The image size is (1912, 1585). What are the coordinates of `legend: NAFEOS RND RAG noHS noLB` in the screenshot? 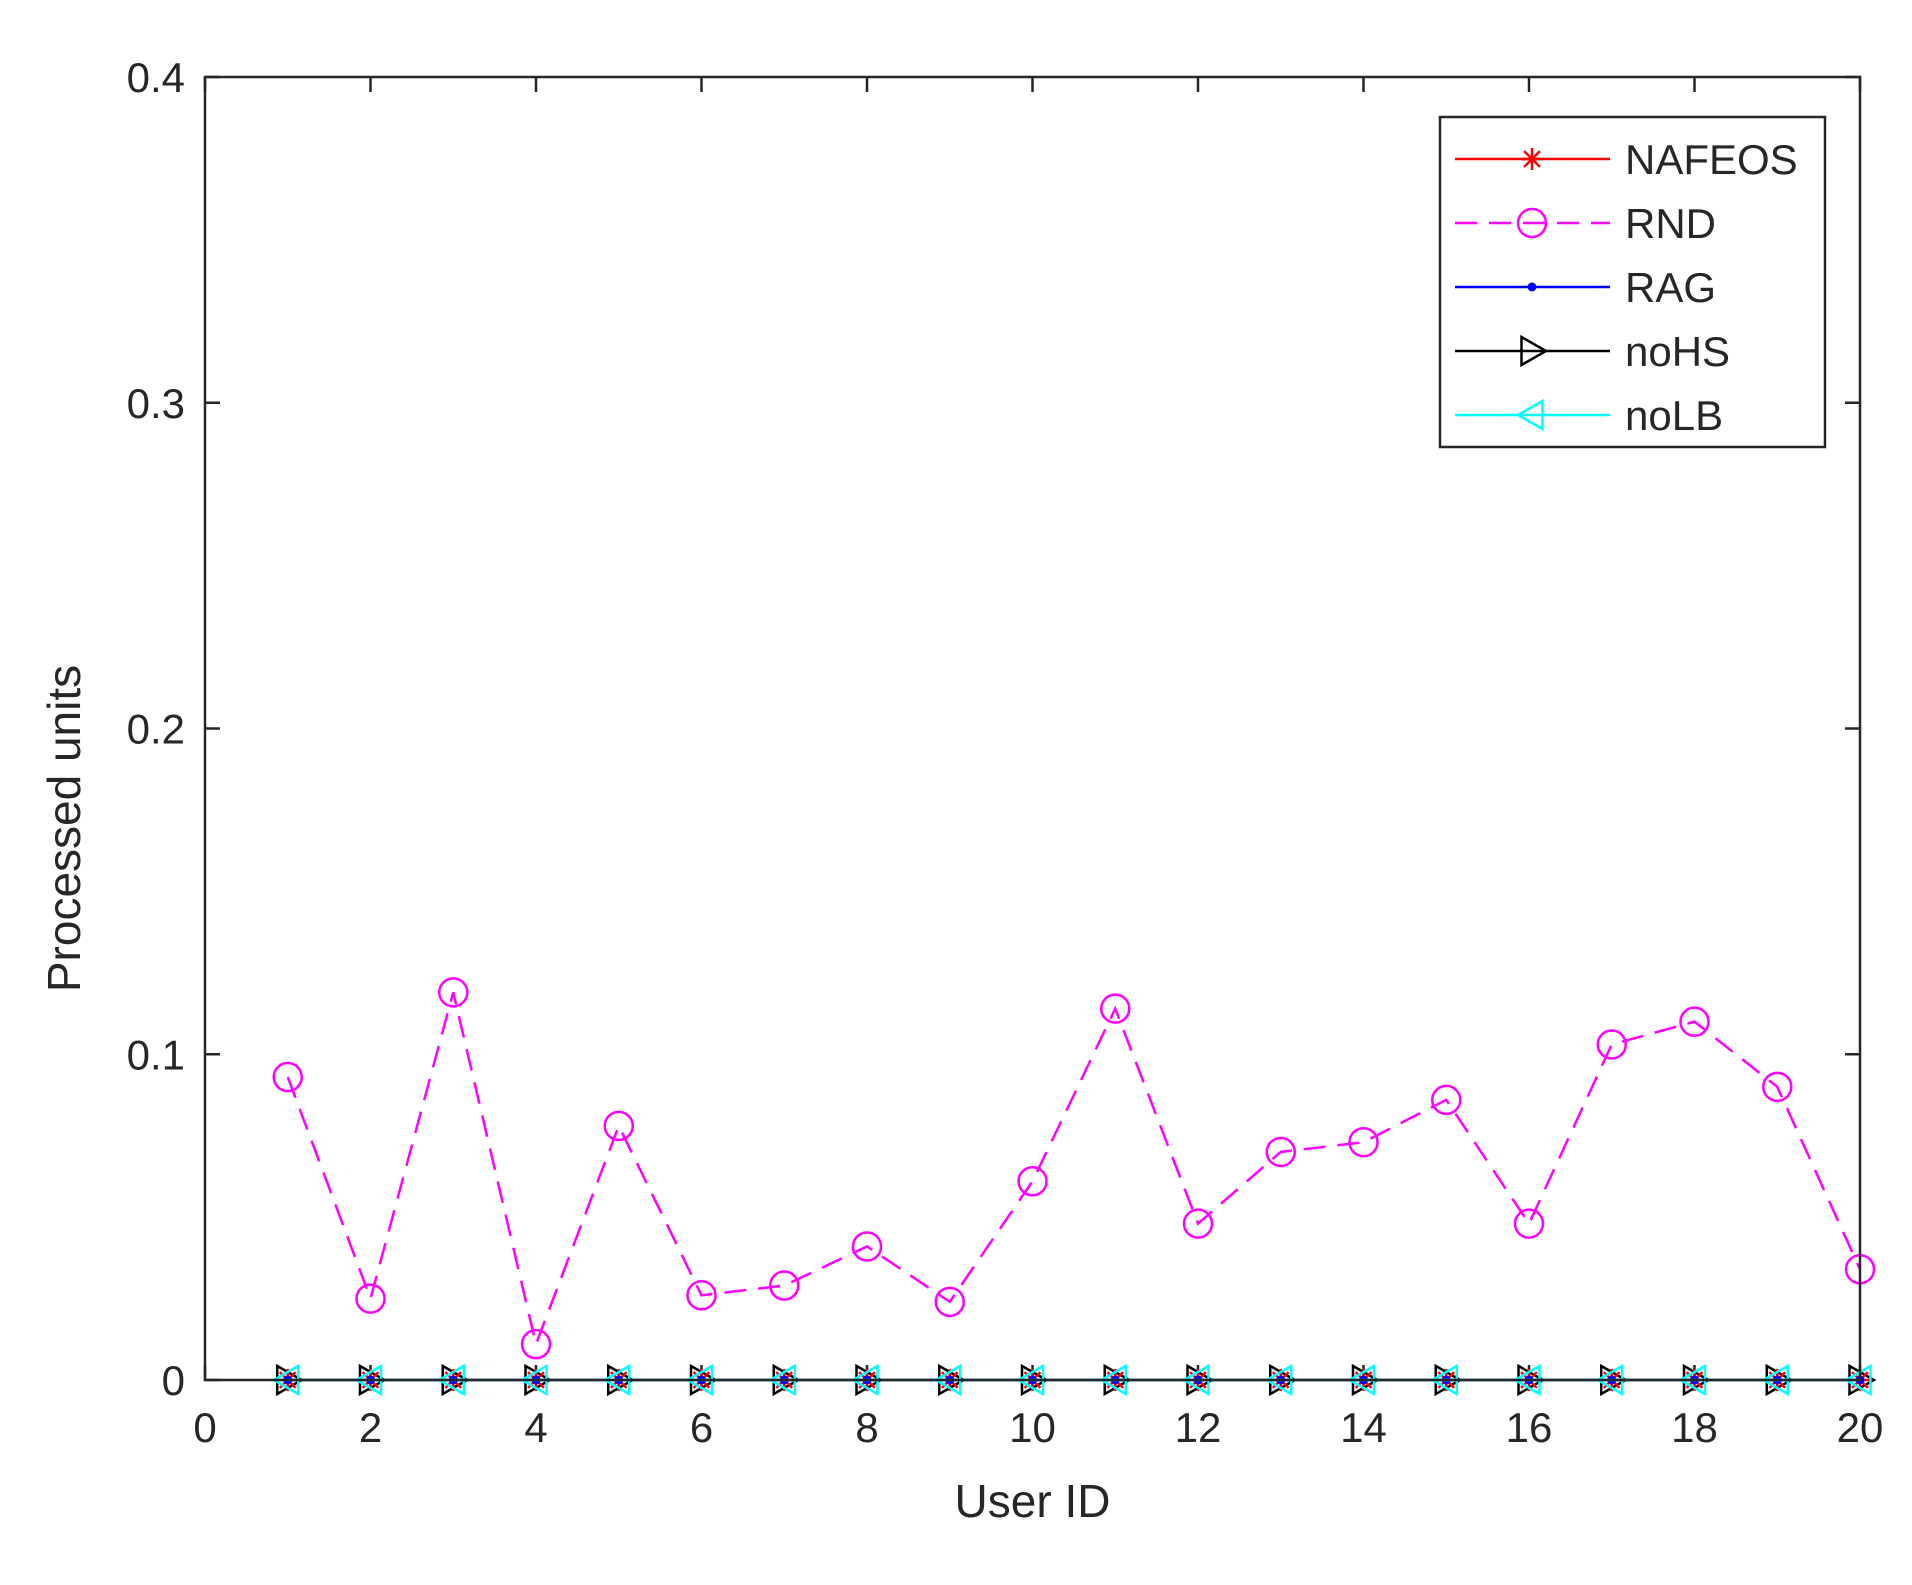 It's located at (1632, 282).